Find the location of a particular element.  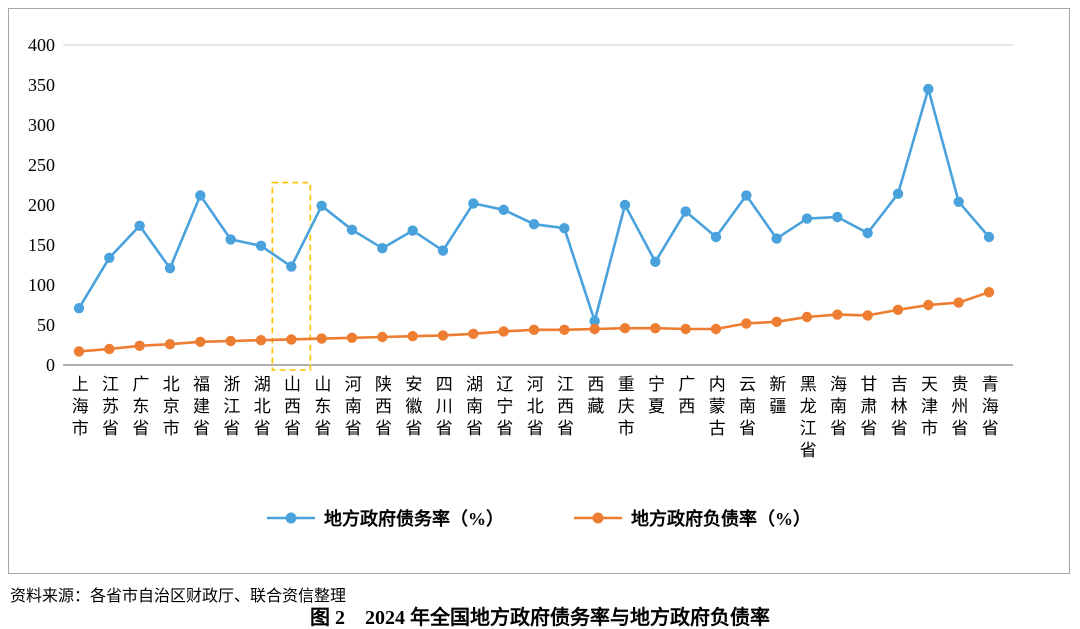

y-tick-label: 150 is located at coordinates (41, 245).